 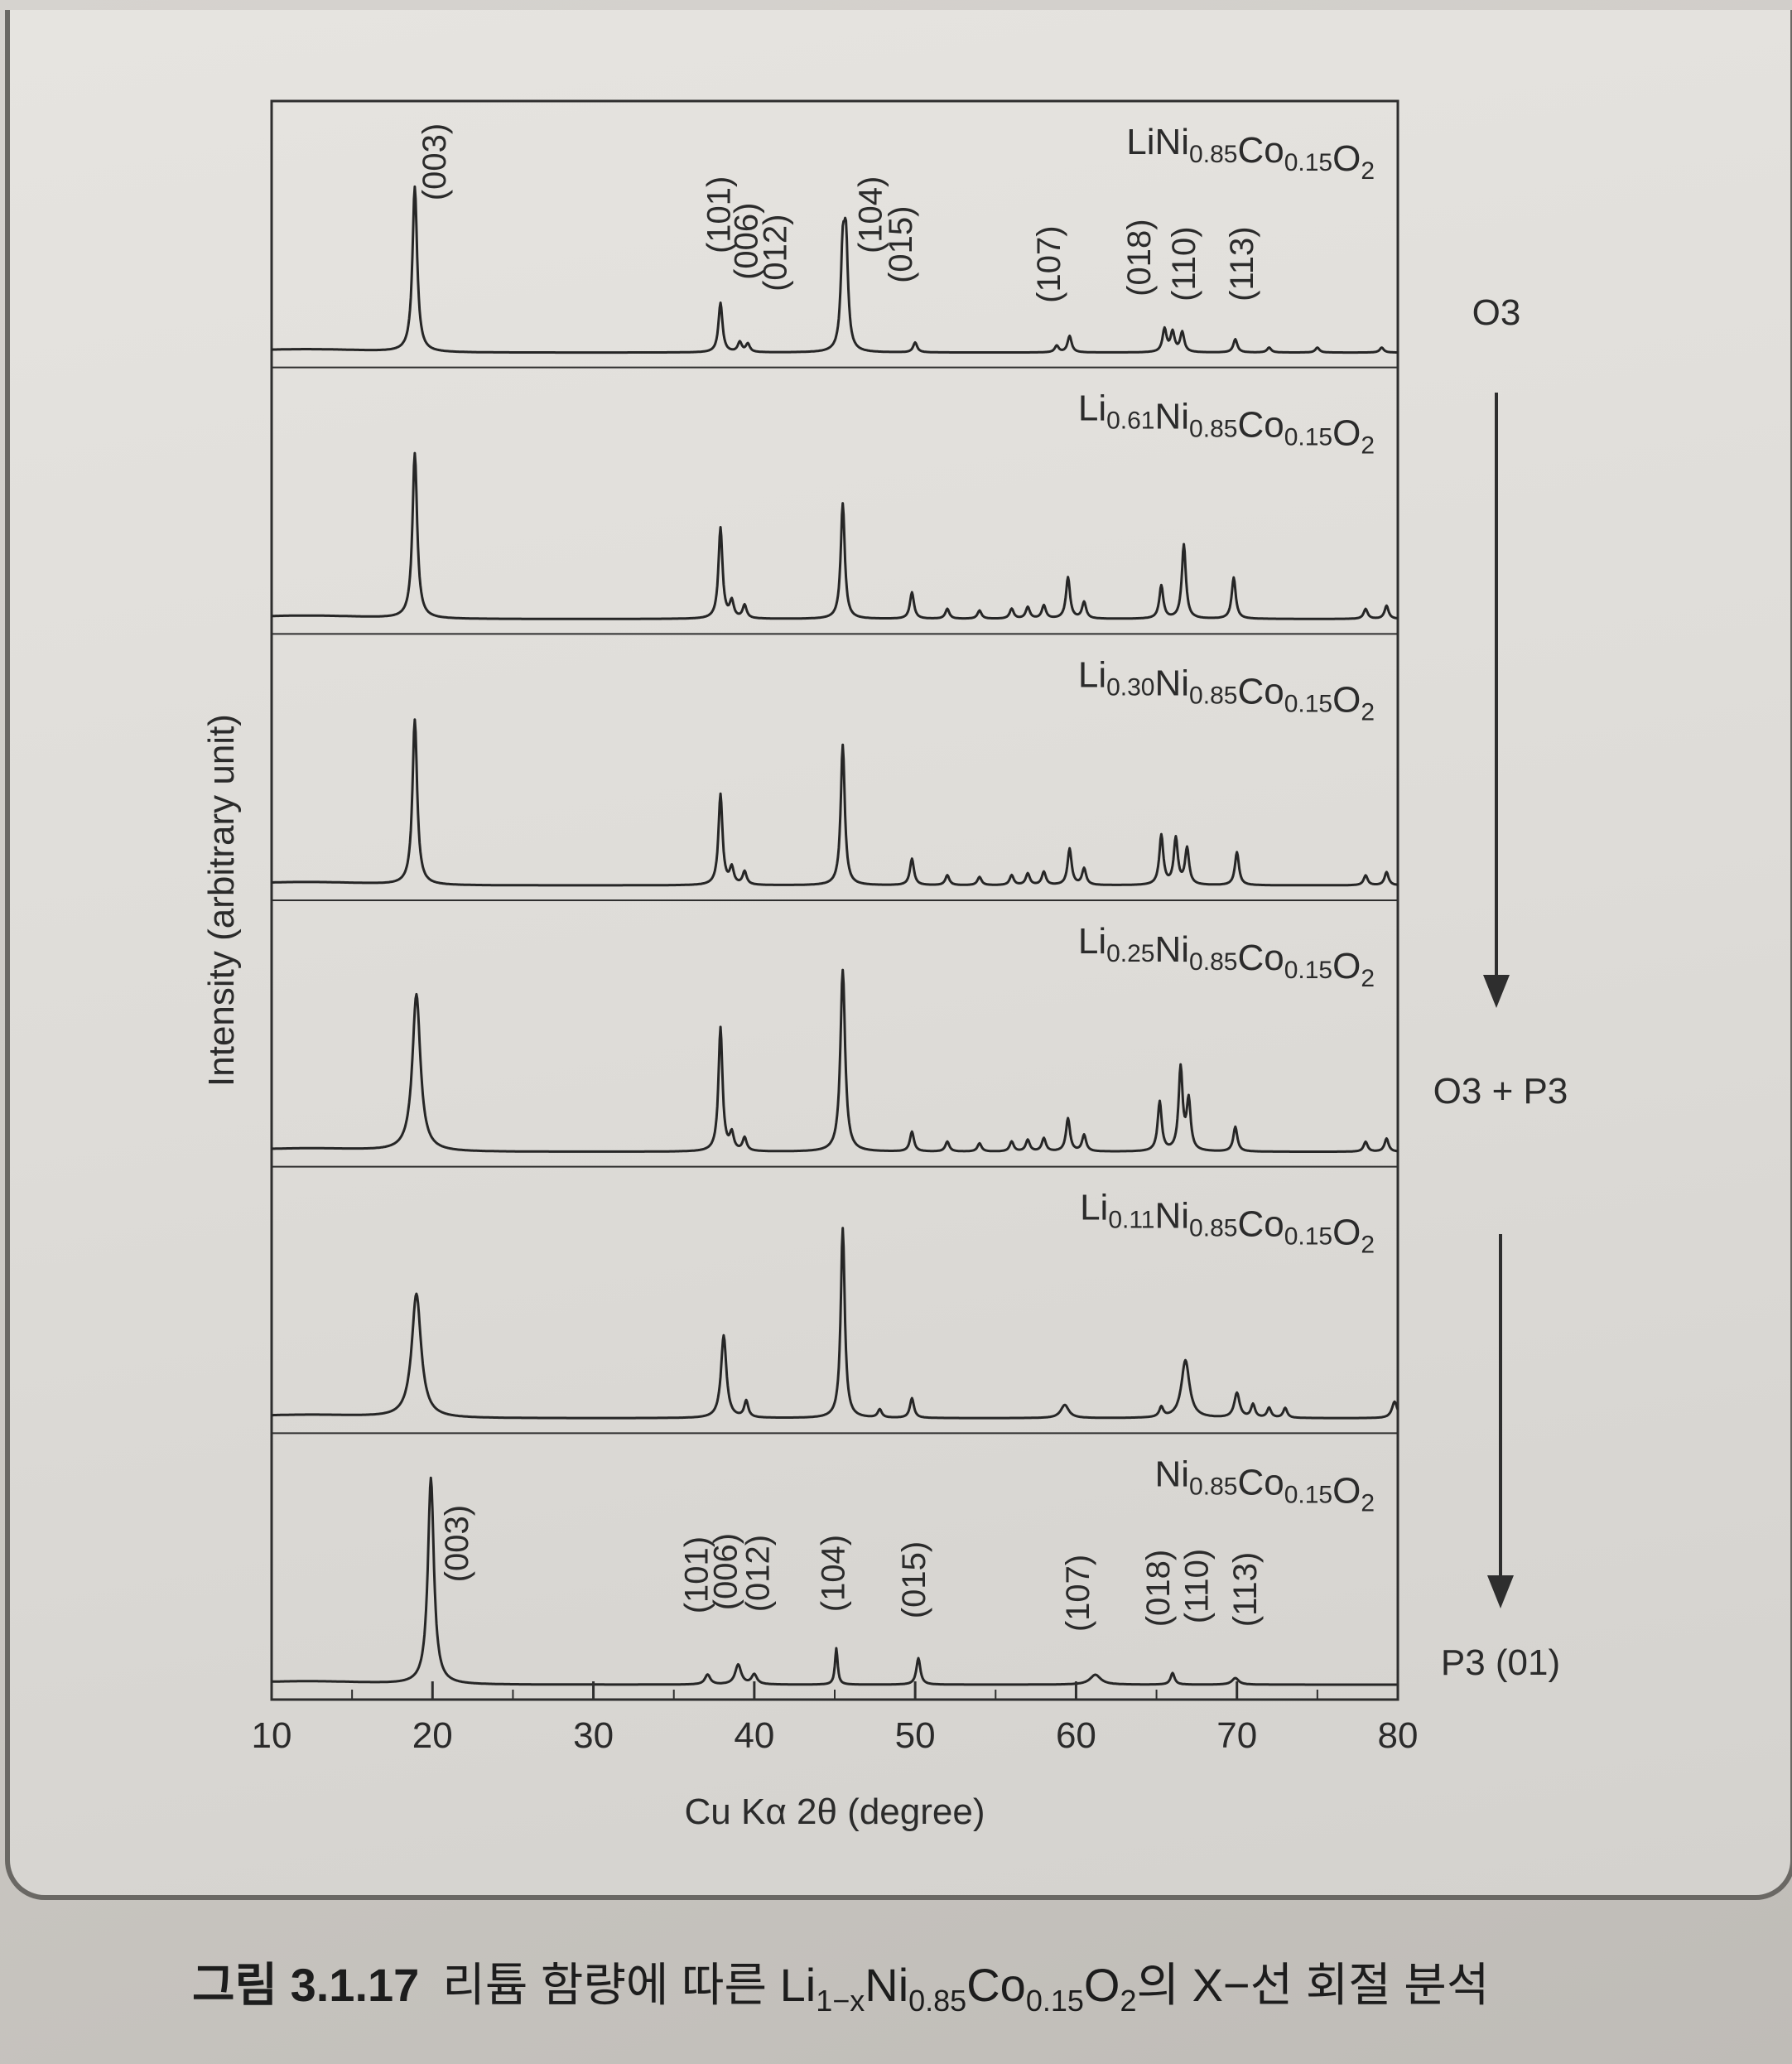 What do you see at coordinates (433, 1735) in the screenshot?
I see `x-tick-label: 20` at bounding box center [433, 1735].